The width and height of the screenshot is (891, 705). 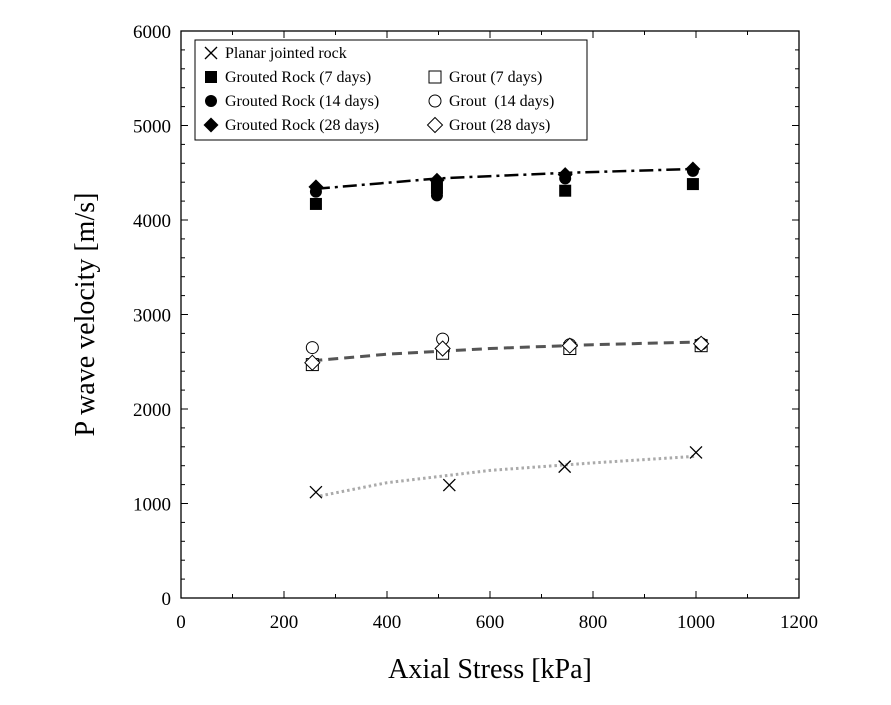 What do you see at coordinates (152, 410) in the screenshot?
I see `y-tick-label: 2000` at bounding box center [152, 410].